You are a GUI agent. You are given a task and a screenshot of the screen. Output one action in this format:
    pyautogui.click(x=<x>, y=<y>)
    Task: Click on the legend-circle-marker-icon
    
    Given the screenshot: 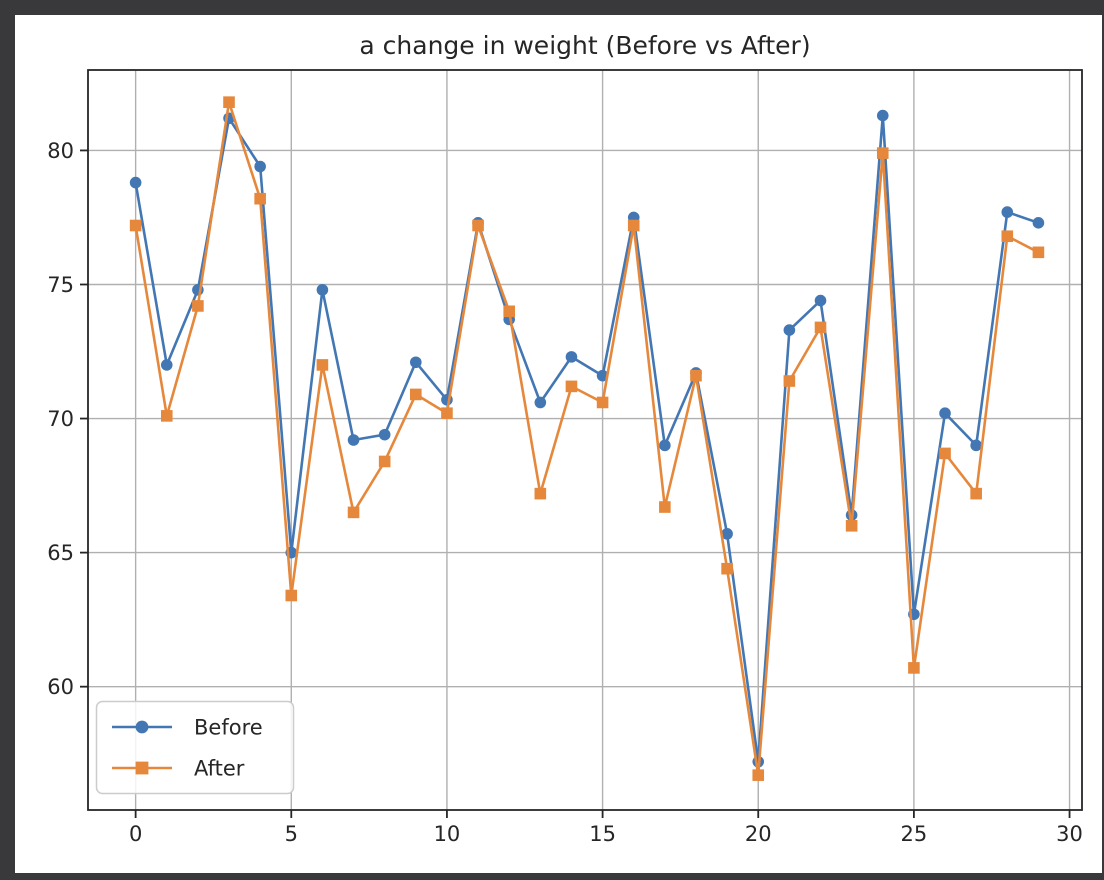 What is the action you would take?
    pyautogui.click(x=142, y=727)
    